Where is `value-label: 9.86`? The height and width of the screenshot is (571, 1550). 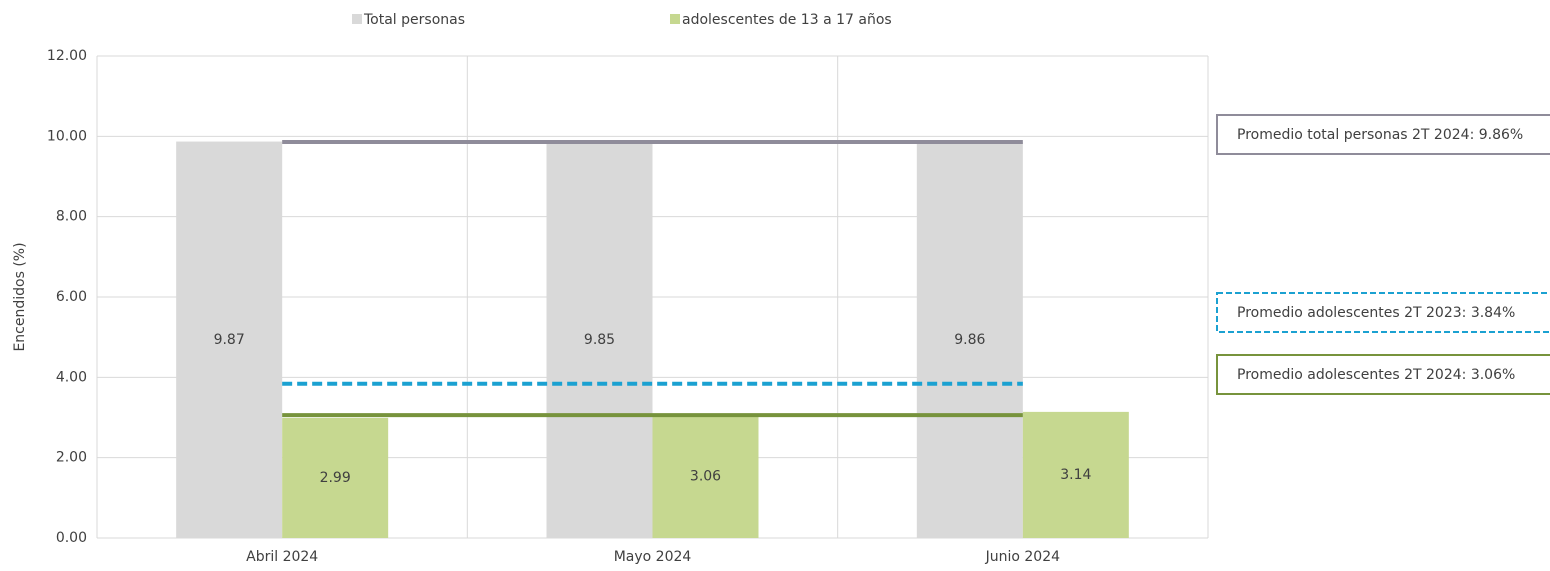 value-label: 9.86 is located at coordinates (969, 340).